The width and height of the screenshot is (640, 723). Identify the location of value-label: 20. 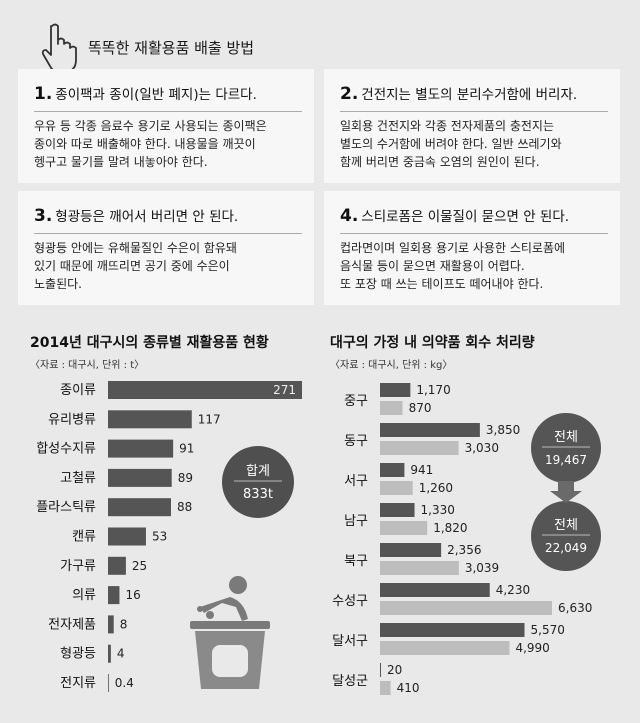
(394, 670).